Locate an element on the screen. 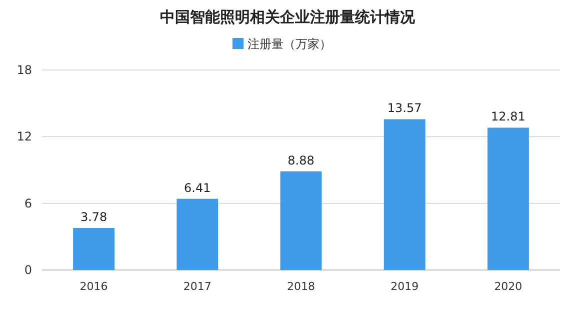 The width and height of the screenshot is (575, 326). x-tick-label: 2017 is located at coordinates (197, 286).